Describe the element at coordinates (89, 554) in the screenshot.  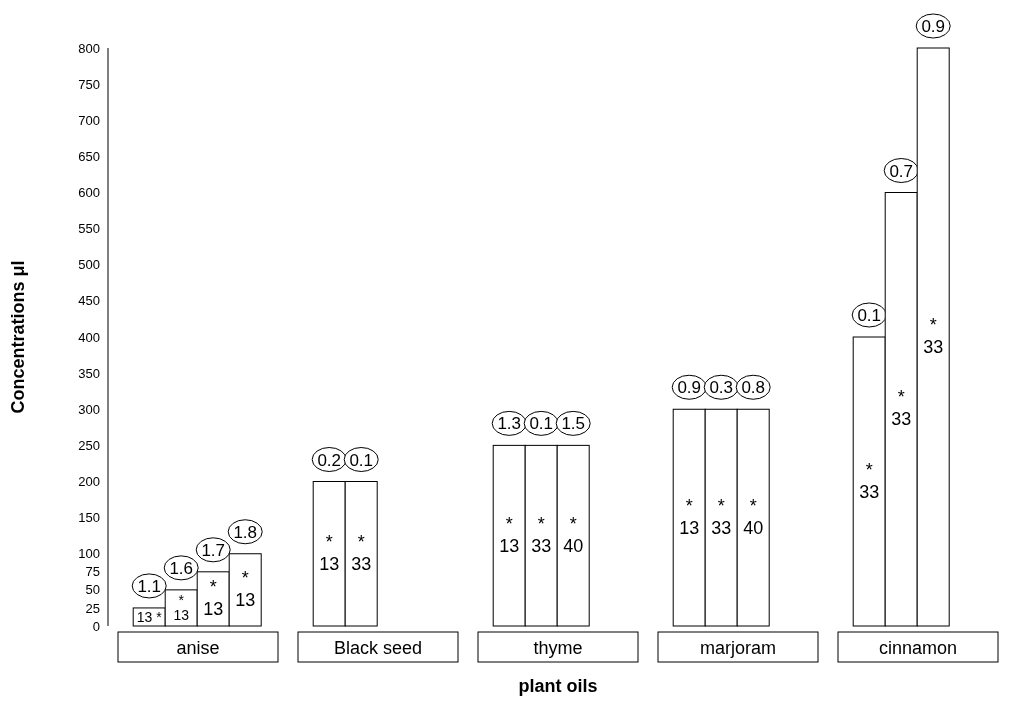
I see `y-tick-label: 100` at that location.